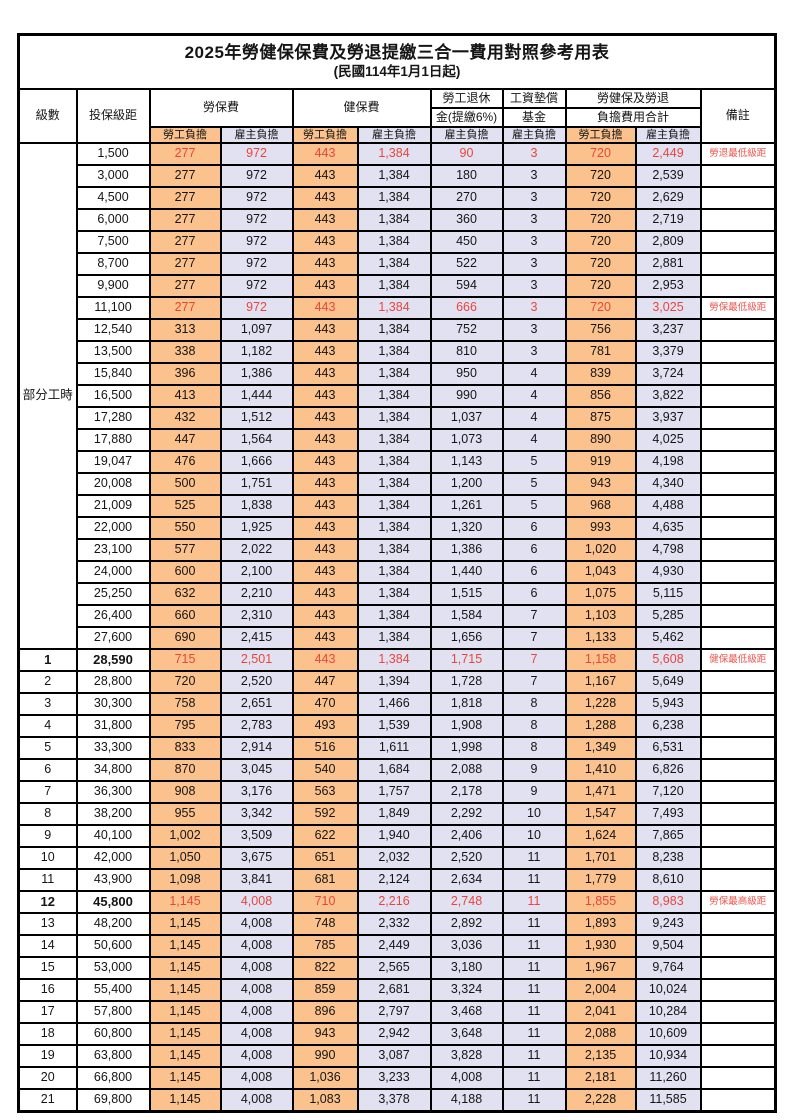 This screenshot has height=1120, width=791. I want to click on col-header-pension-line2: 金(提繳6%), so click(466, 117).